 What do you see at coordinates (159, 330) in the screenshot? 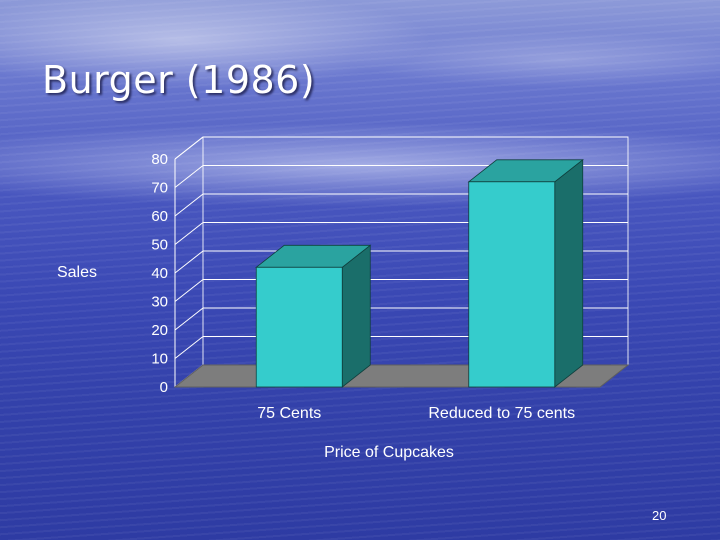
I see `y-tick-label: 20` at bounding box center [159, 330].